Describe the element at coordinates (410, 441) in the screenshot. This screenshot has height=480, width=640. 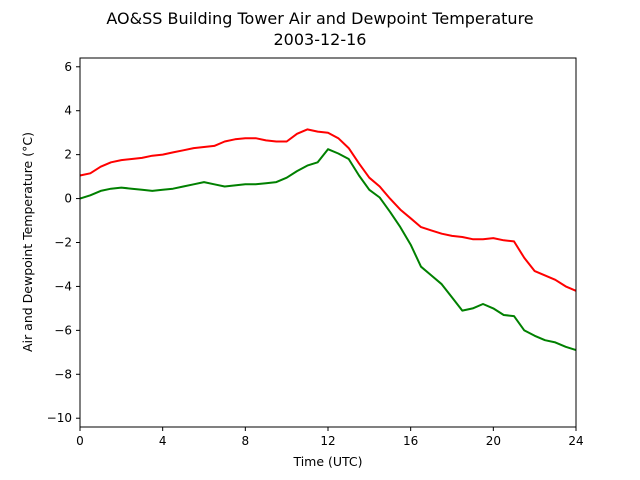
I see `x-tick-label: 16` at that location.